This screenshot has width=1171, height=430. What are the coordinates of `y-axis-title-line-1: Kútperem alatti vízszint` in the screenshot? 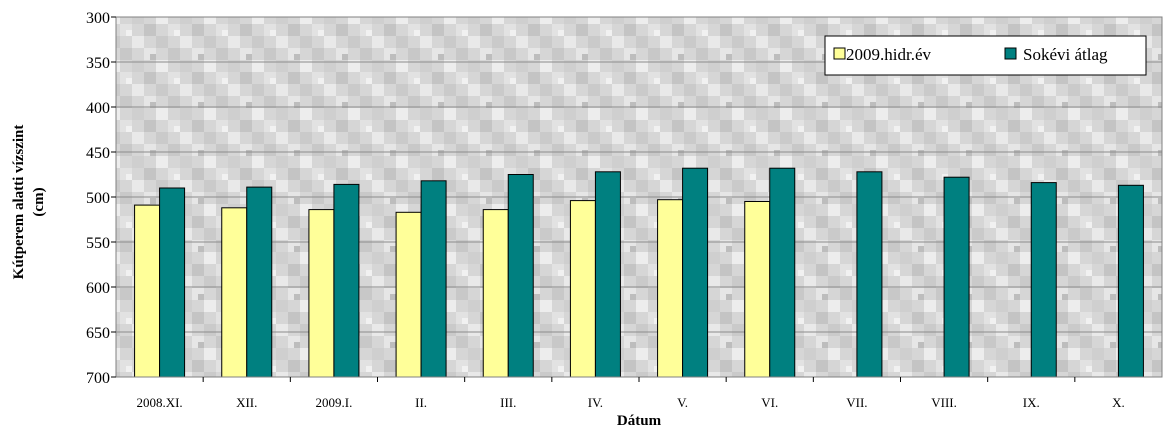 It's located at (19, 202).